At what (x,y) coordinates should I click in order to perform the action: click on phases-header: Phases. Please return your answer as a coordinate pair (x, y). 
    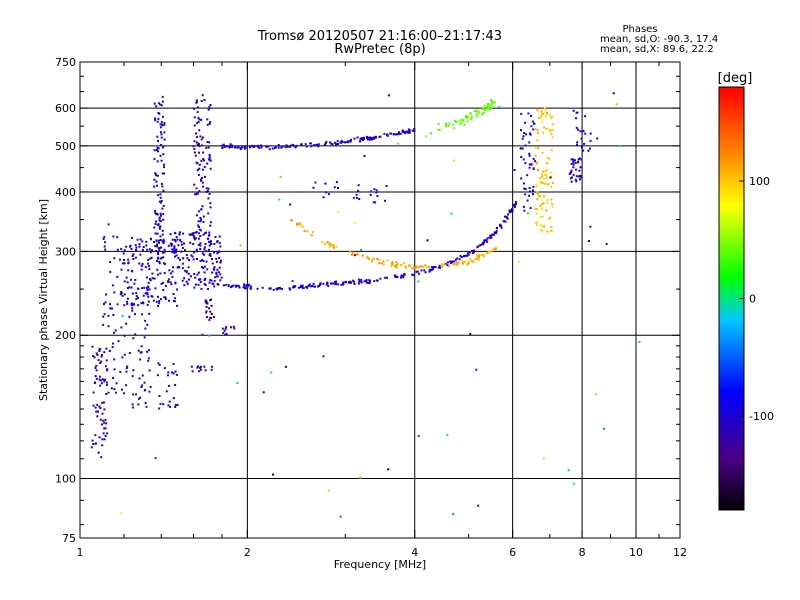
    Looking at the image, I should click on (639, 29).